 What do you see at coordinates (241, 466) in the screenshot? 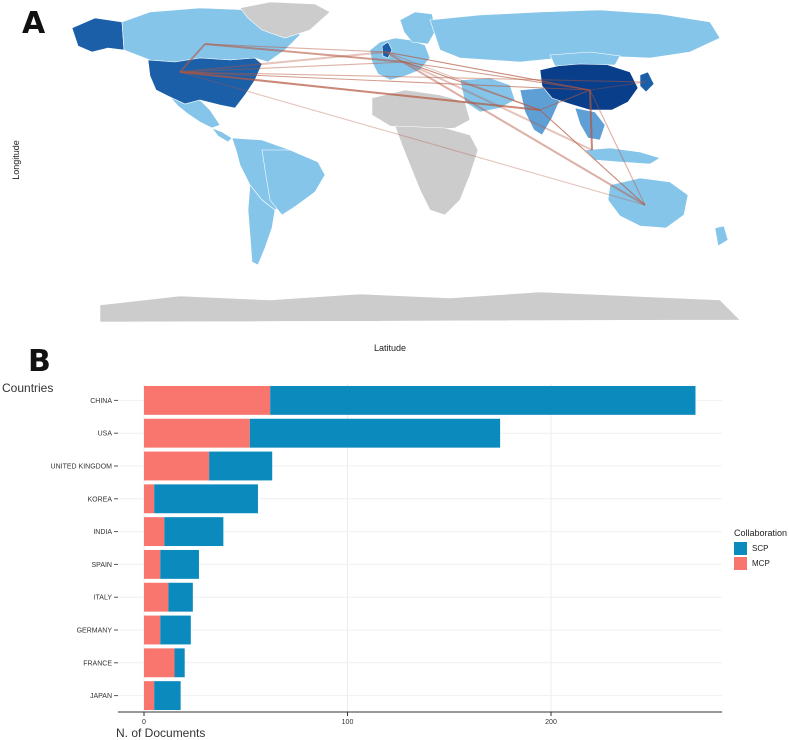
I see `bar-scp-united-kingdom` at bounding box center [241, 466].